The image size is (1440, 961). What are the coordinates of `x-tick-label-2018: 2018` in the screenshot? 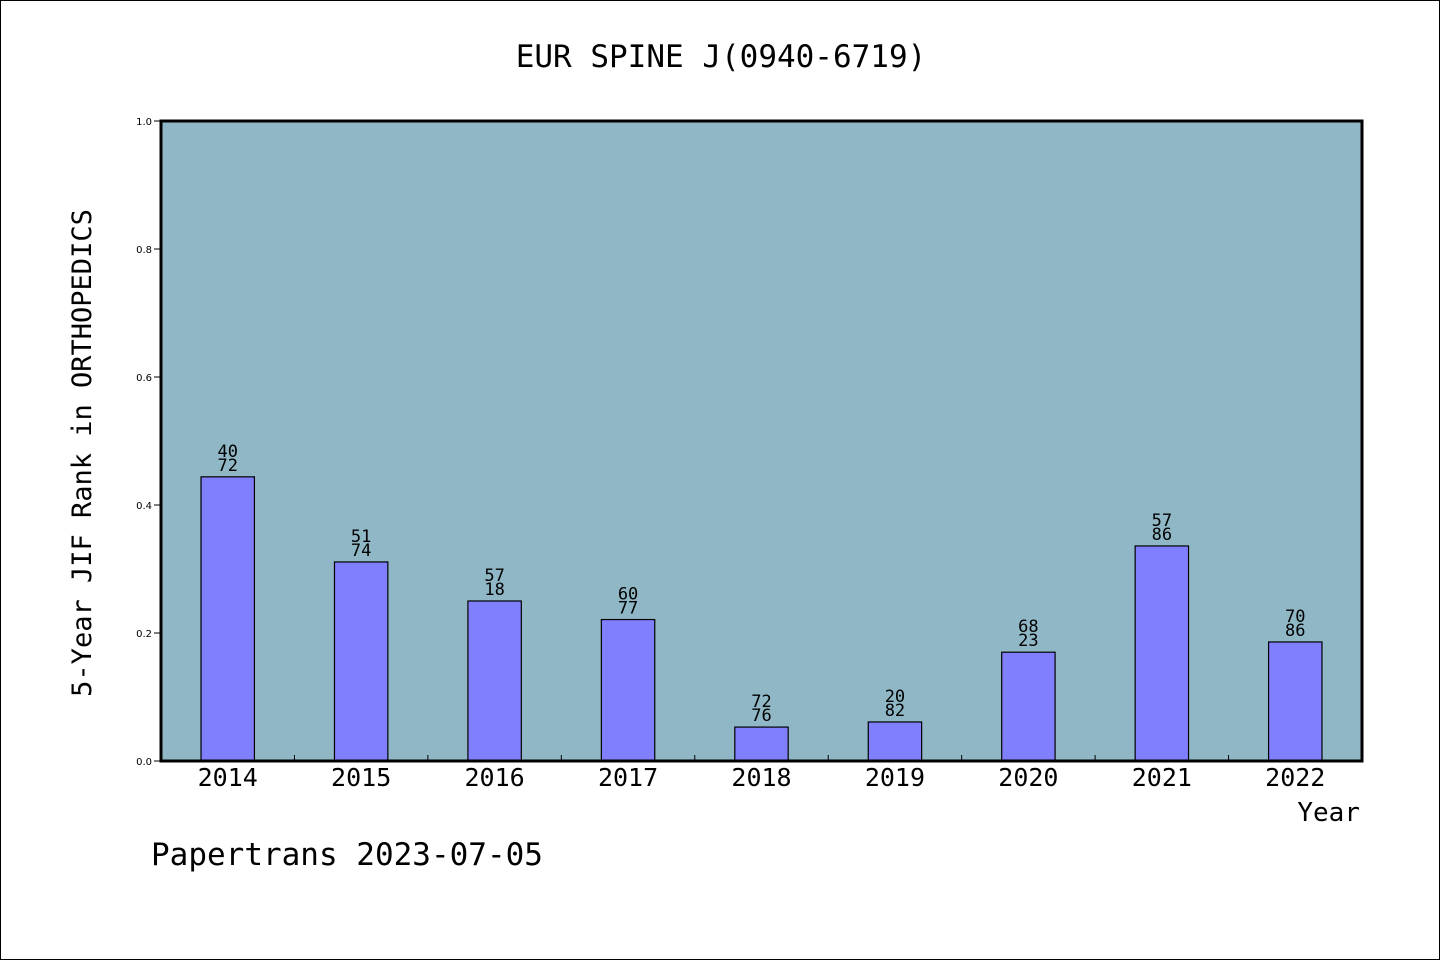 It's located at (761, 777).